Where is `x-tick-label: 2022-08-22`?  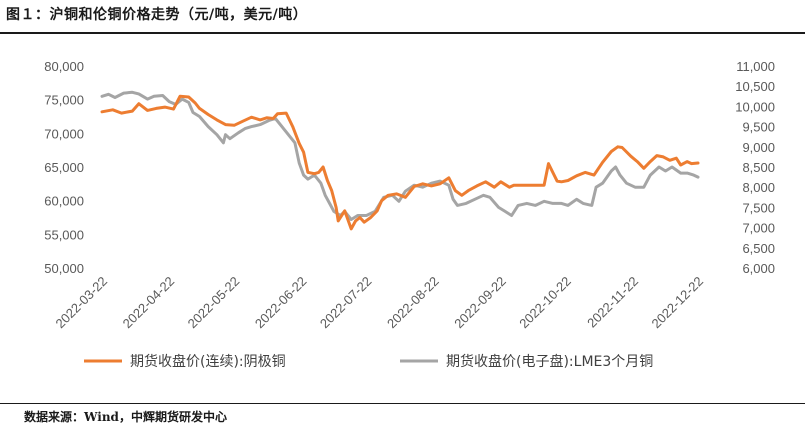
x-tick-label: 2022-08-22 is located at coordinates (413, 303).